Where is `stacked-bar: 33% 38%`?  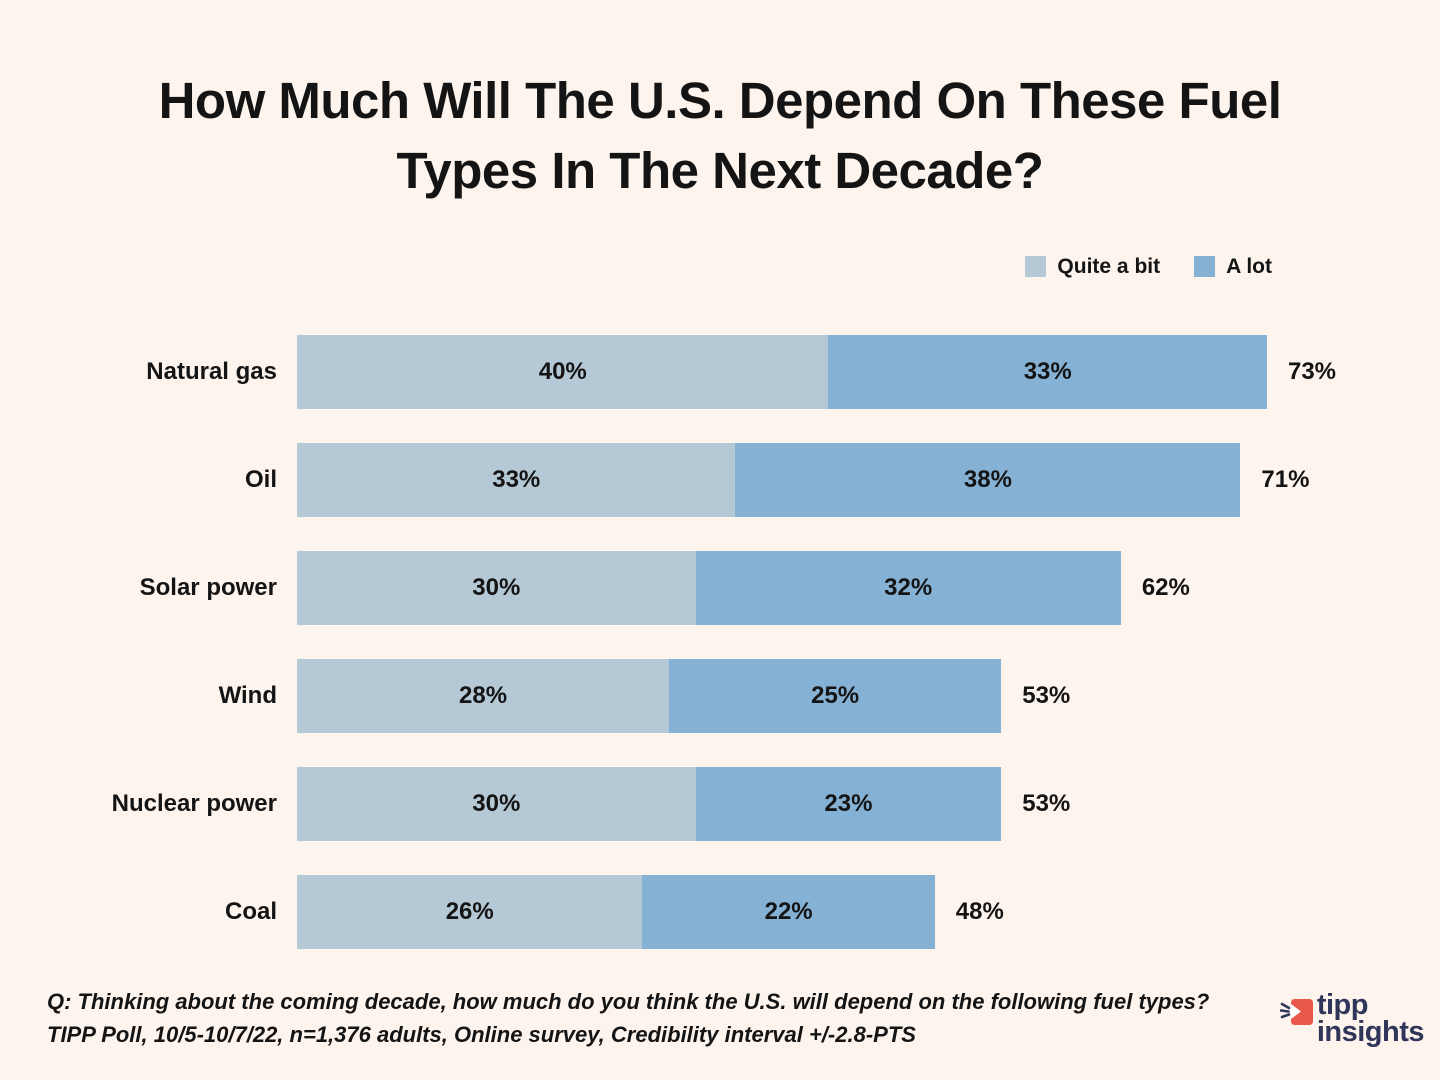 stacked-bar: 33% 38% is located at coordinates (769, 479).